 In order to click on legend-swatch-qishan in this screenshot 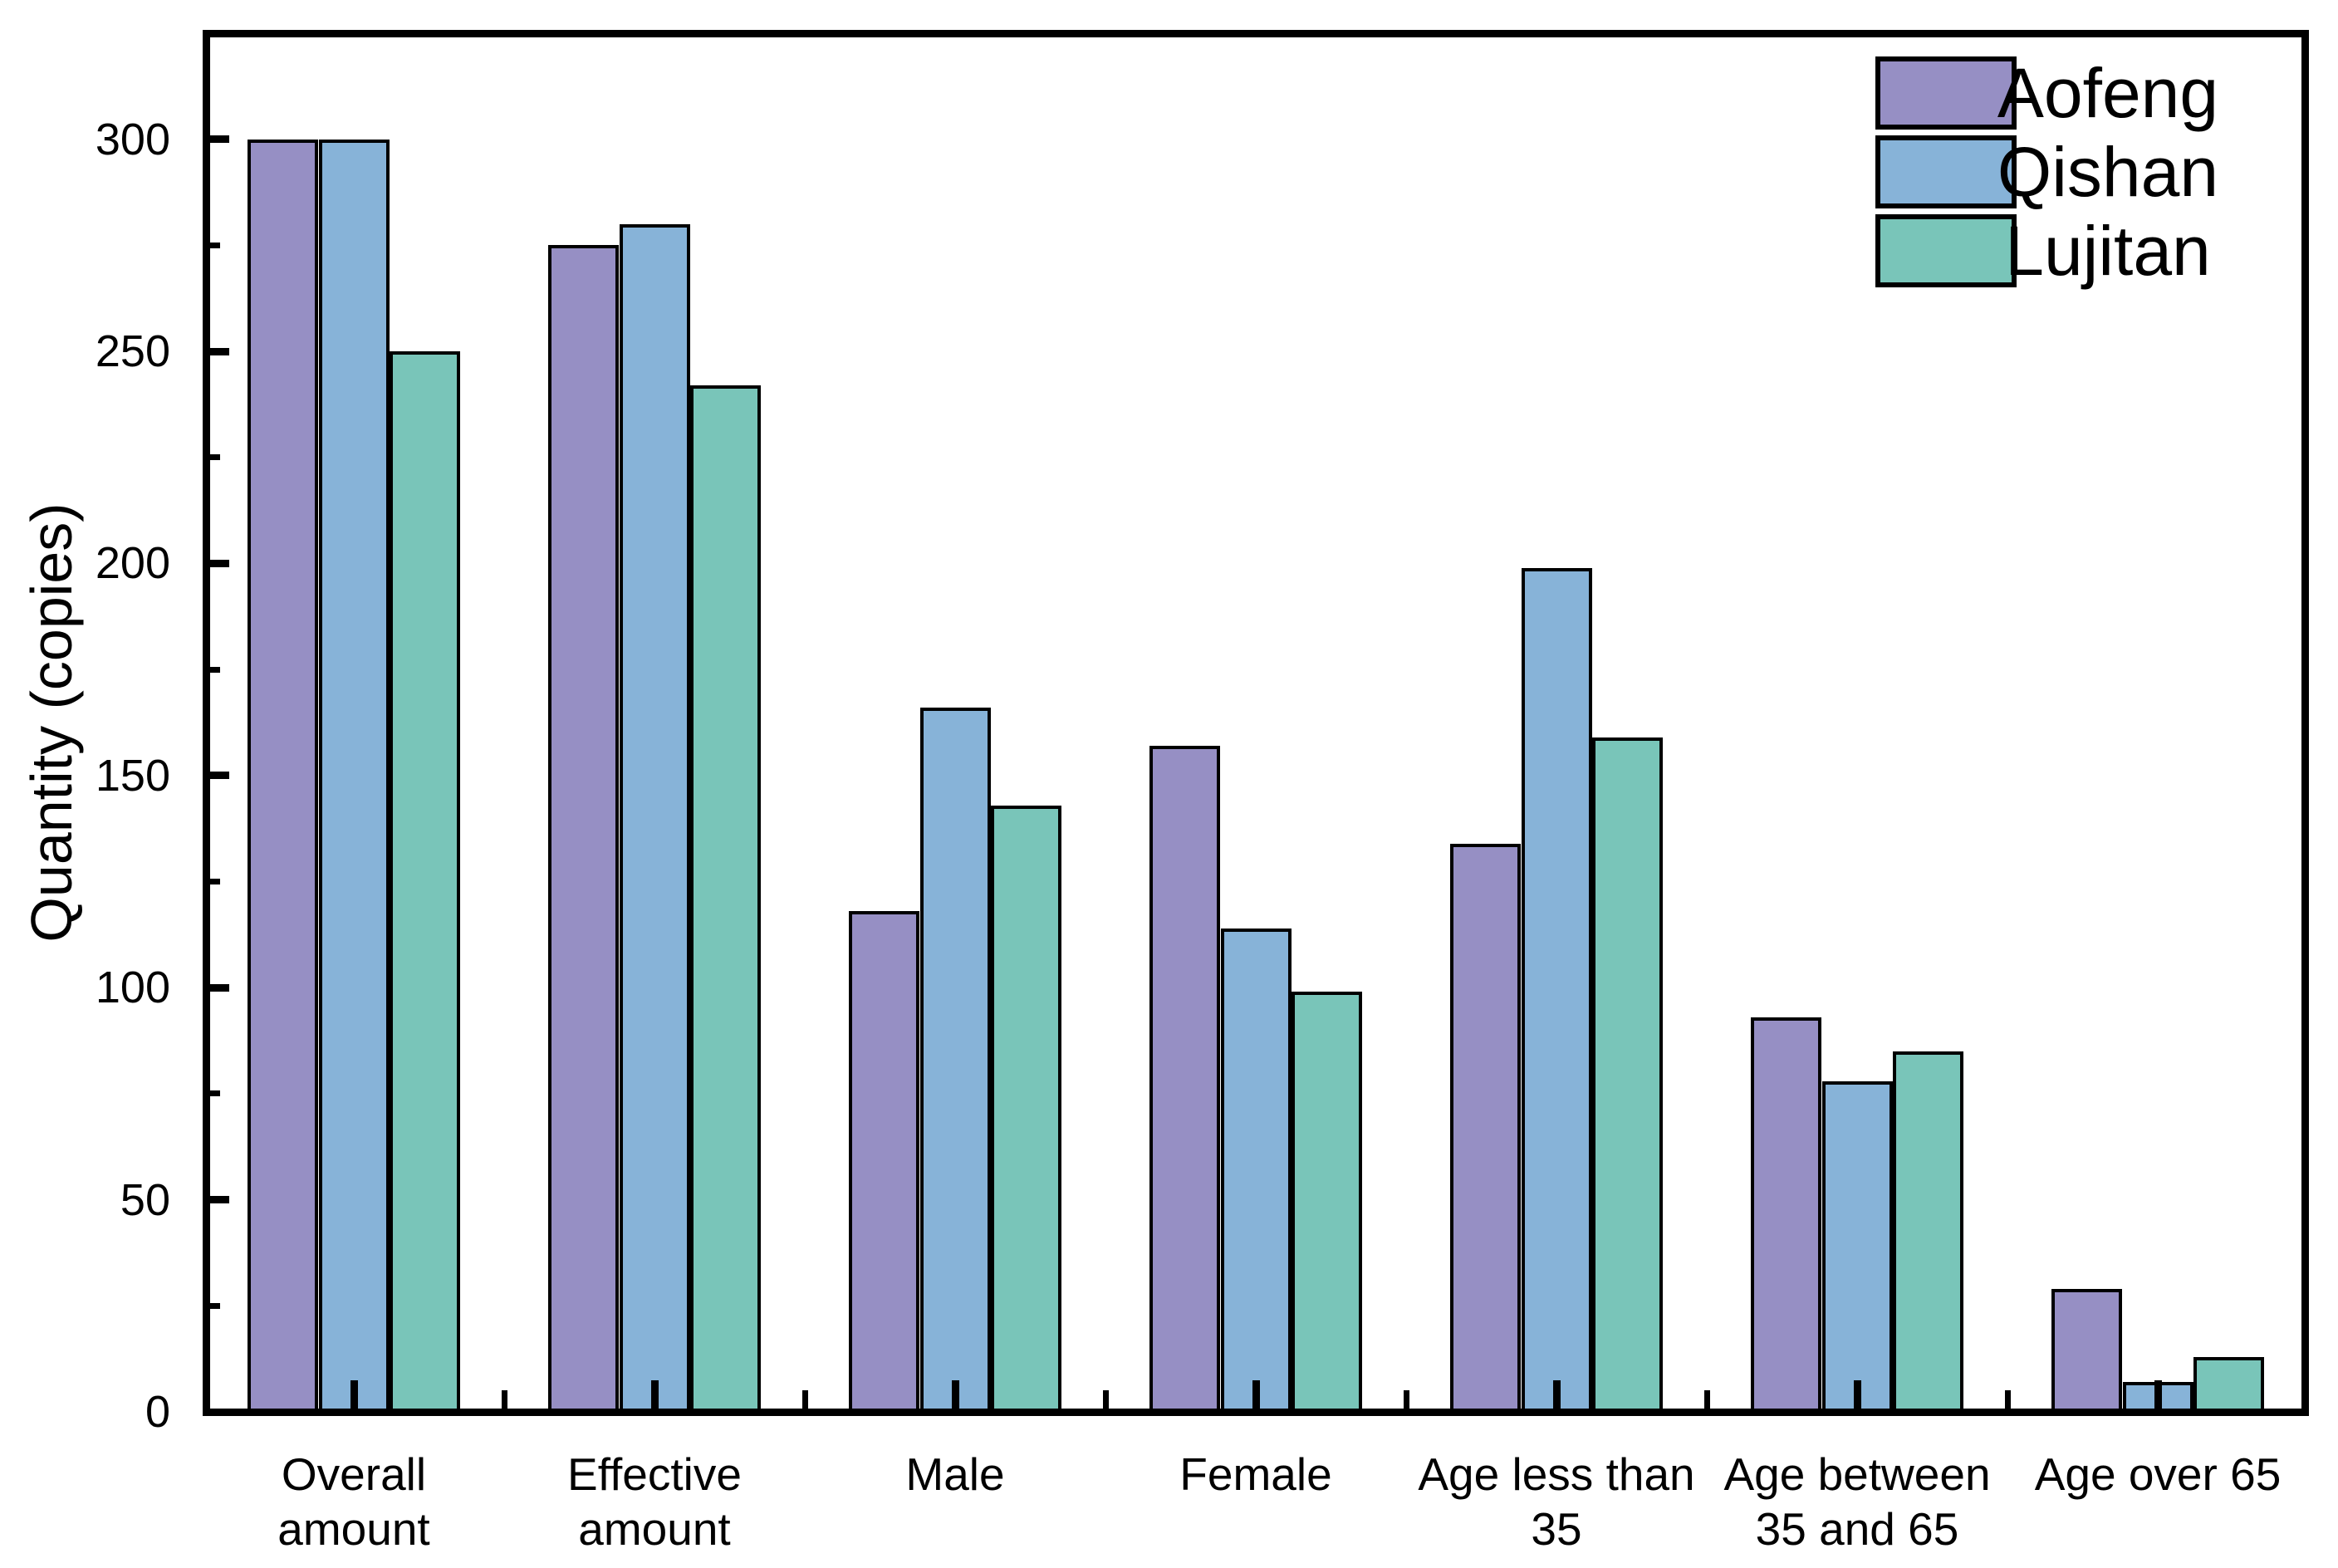, I will do `click(1946, 171)`.